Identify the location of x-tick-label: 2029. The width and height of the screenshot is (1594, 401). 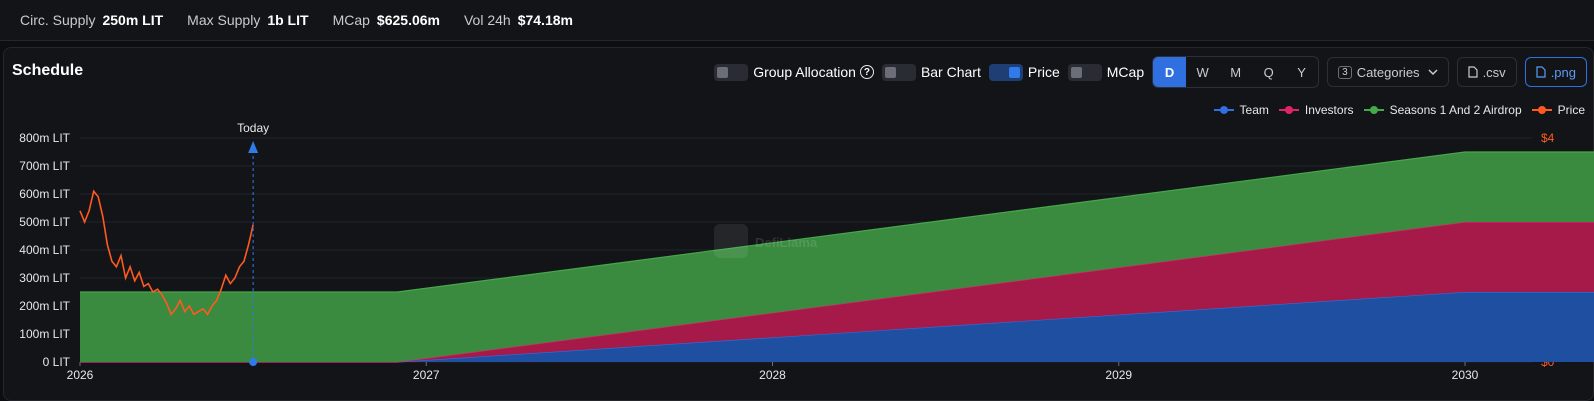
(1118, 375).